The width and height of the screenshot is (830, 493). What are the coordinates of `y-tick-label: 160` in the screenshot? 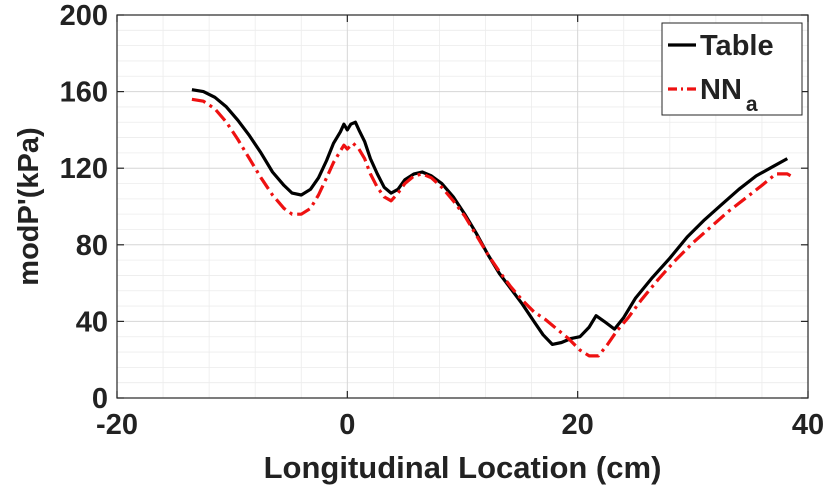 It's located at (84, 93).